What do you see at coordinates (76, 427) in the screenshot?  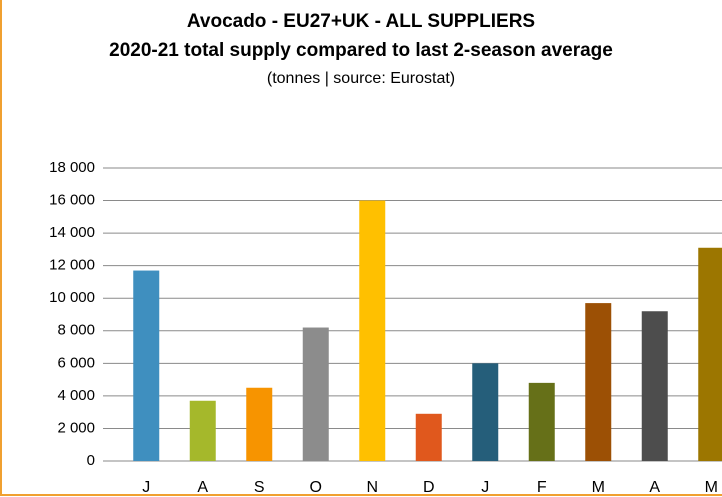 I see `y-tick-label: 2 000` at bounding box center [76, 427].